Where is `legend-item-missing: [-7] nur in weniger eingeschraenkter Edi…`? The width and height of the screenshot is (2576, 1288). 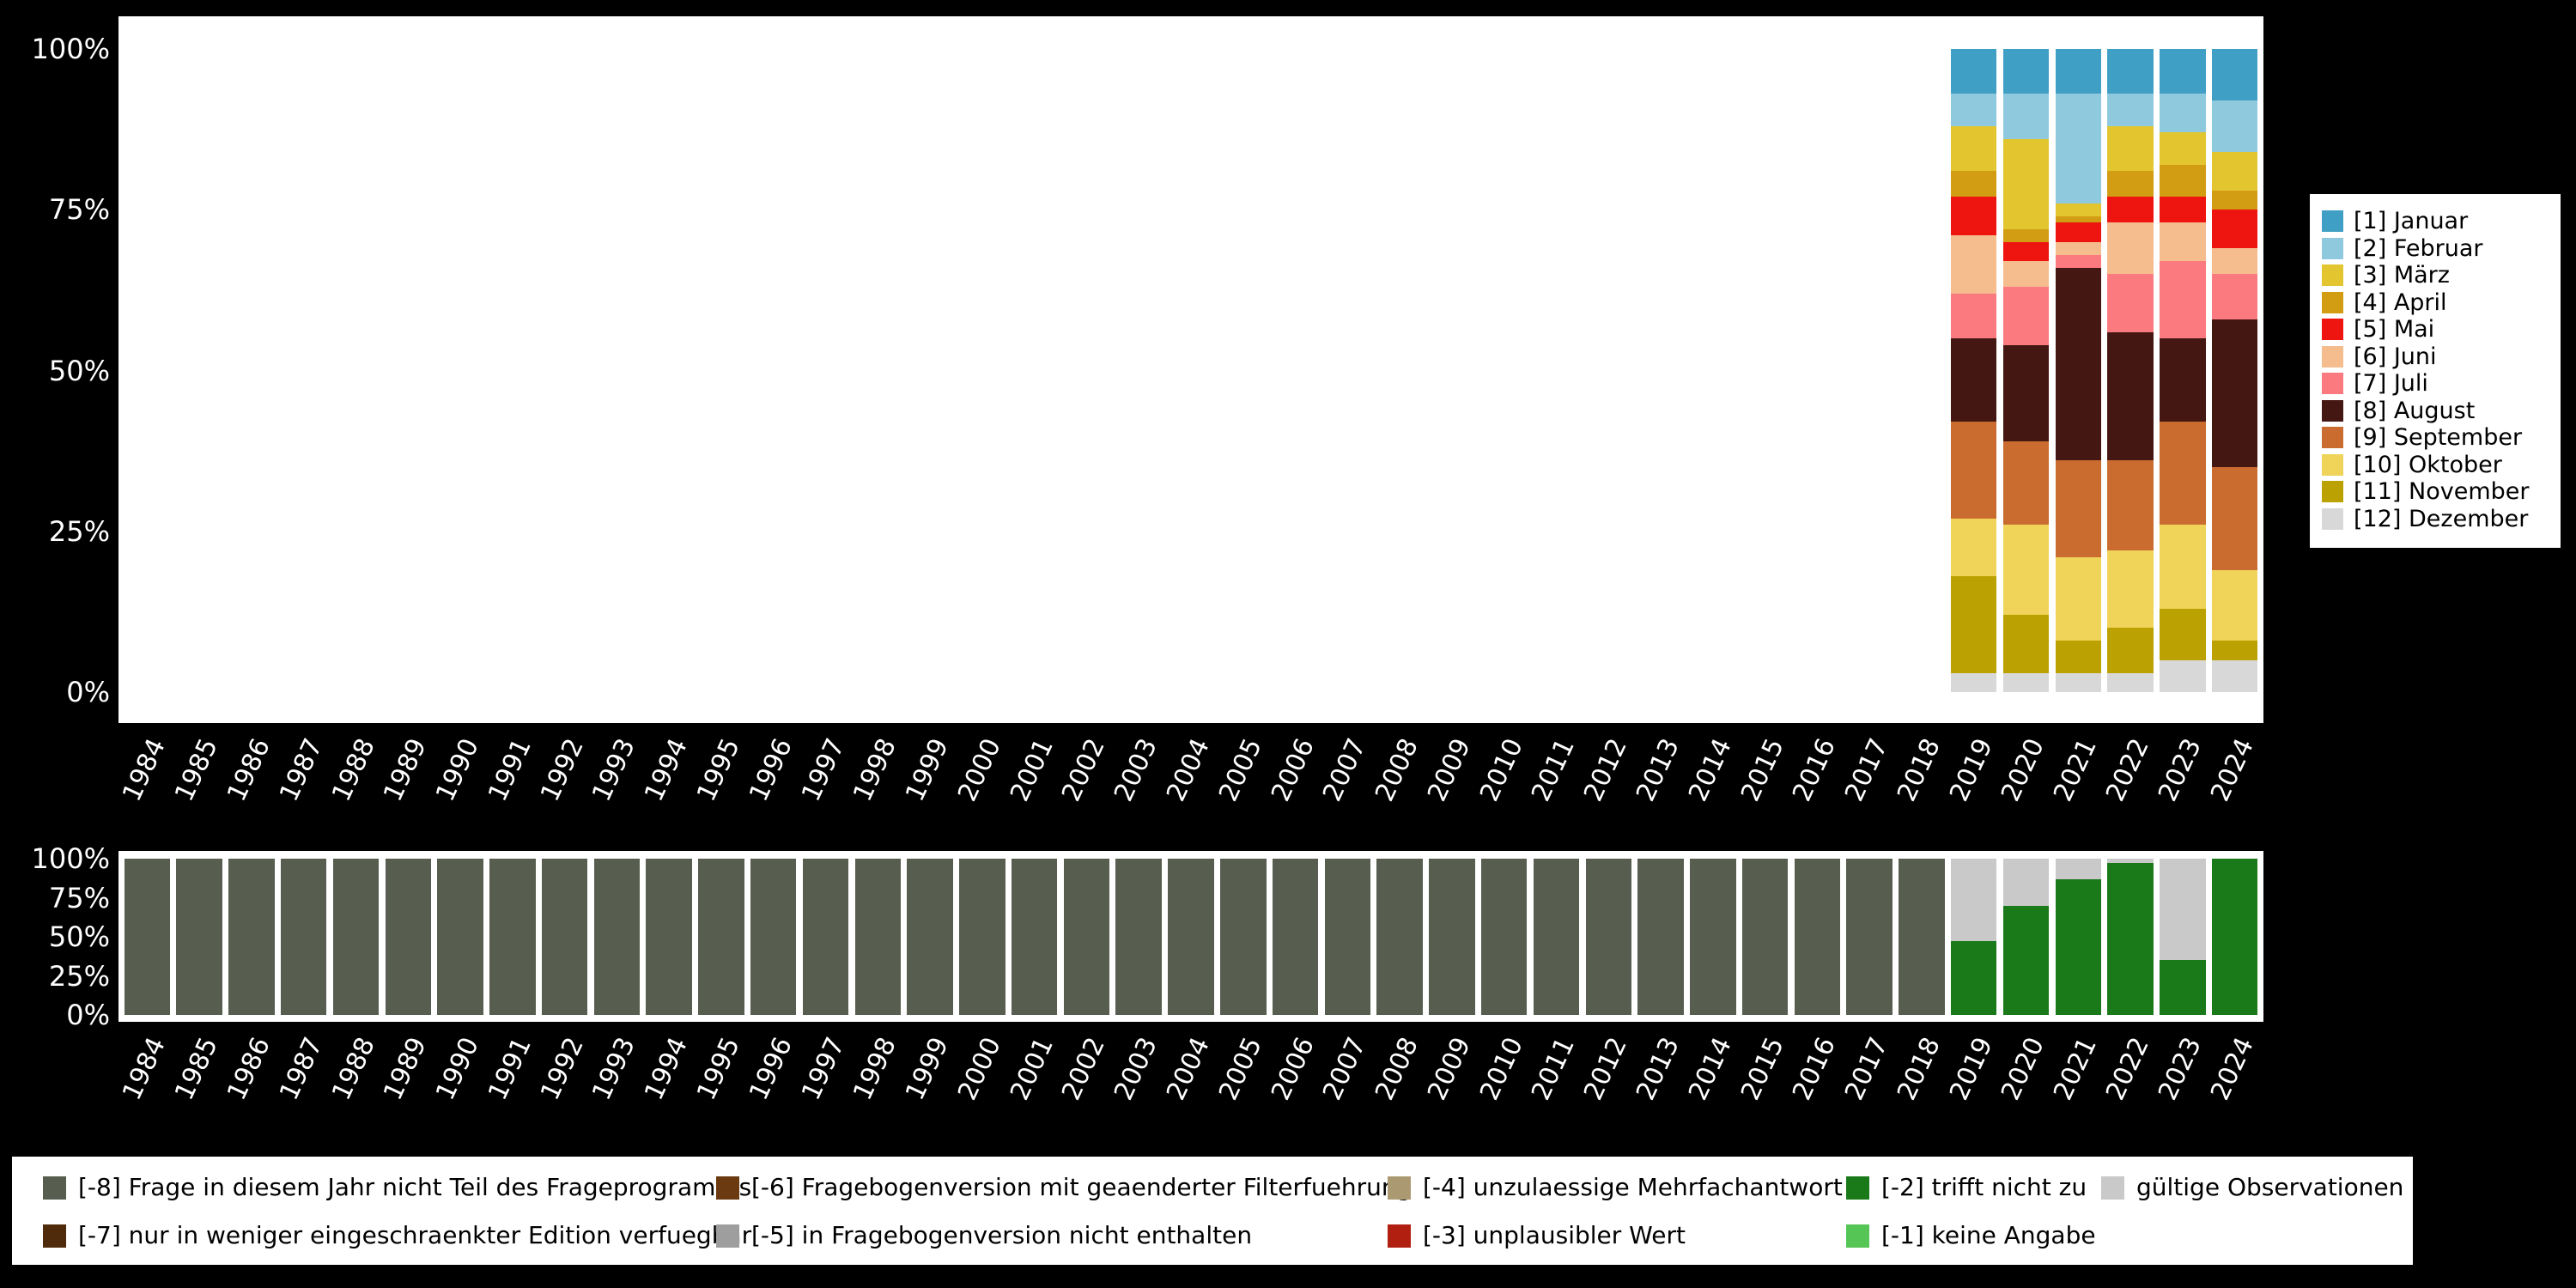 legend-item-missing: [-7] nur in weniger eingeschraenkter Edi… is located at coordinates (397, 1236).